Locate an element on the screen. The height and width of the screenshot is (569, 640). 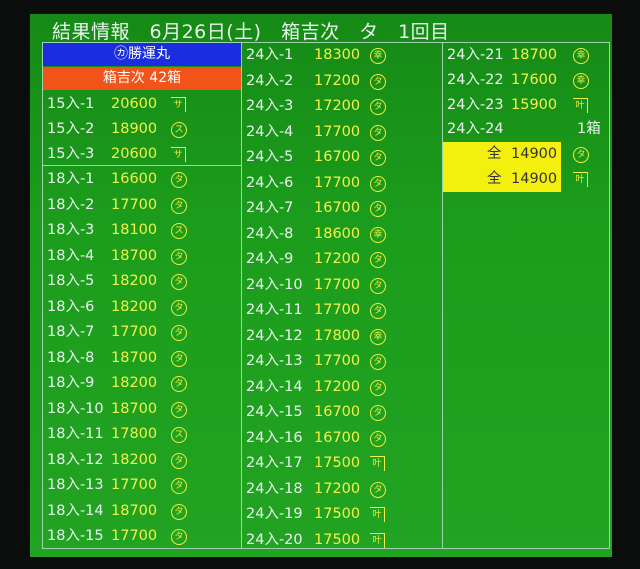
list-item: 24入-4 17700 タ is located at coordinates (342, 132).